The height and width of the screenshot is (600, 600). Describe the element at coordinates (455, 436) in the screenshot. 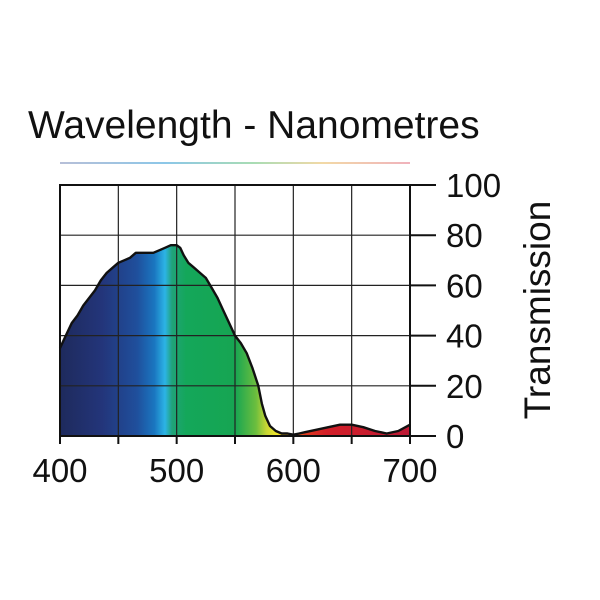

I see `y-tick-label: 0` at that location.